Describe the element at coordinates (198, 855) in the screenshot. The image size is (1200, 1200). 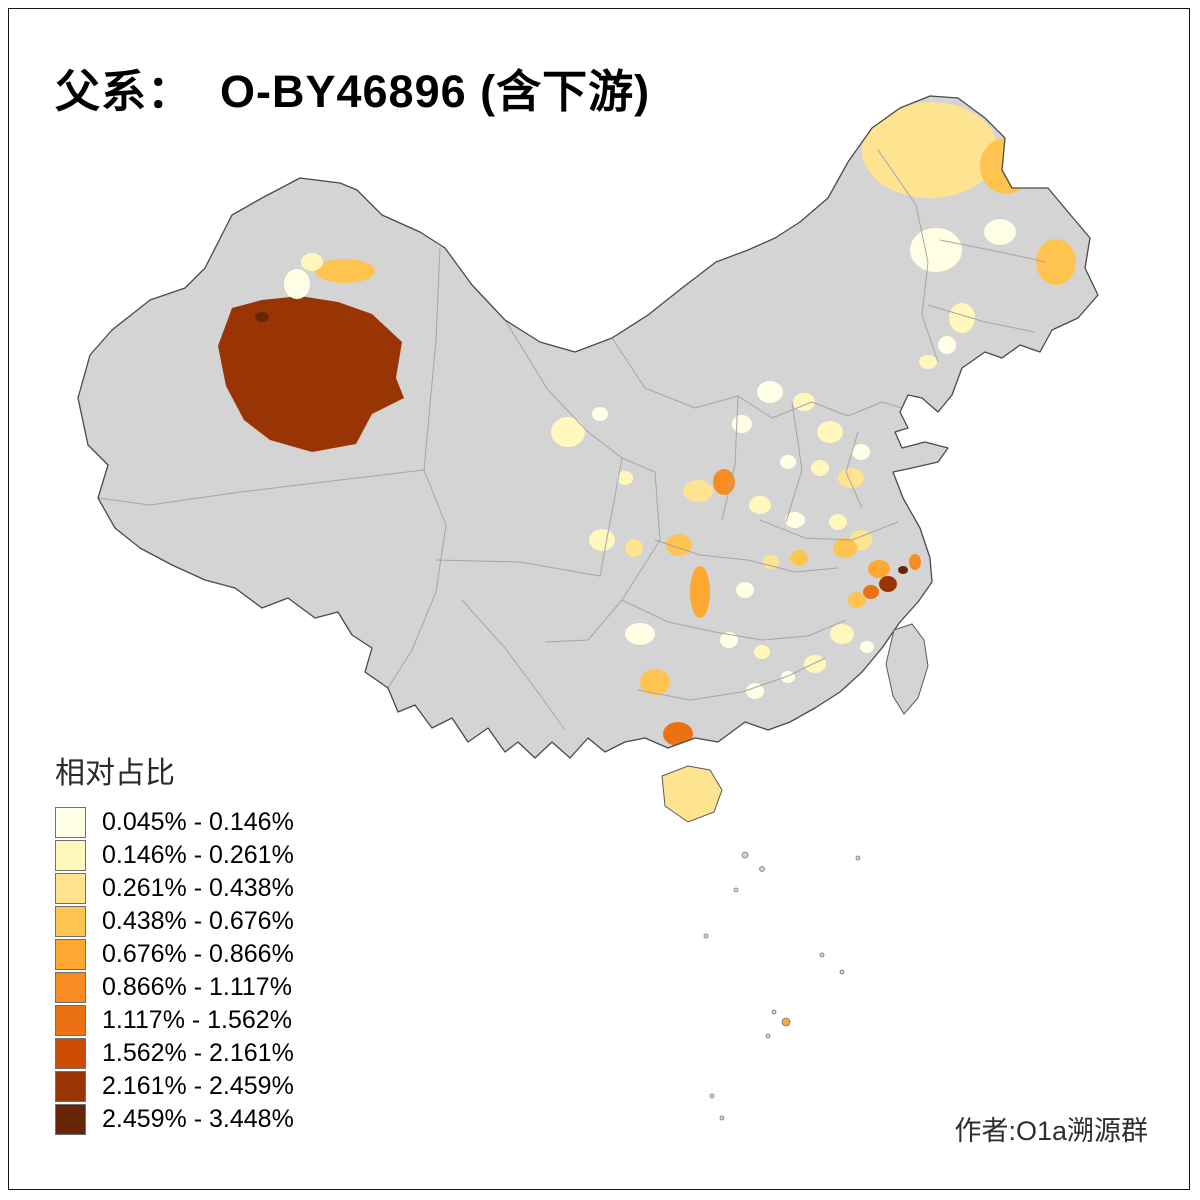
I see `legend-range-label: 0.146% - 0.261%` at that location.